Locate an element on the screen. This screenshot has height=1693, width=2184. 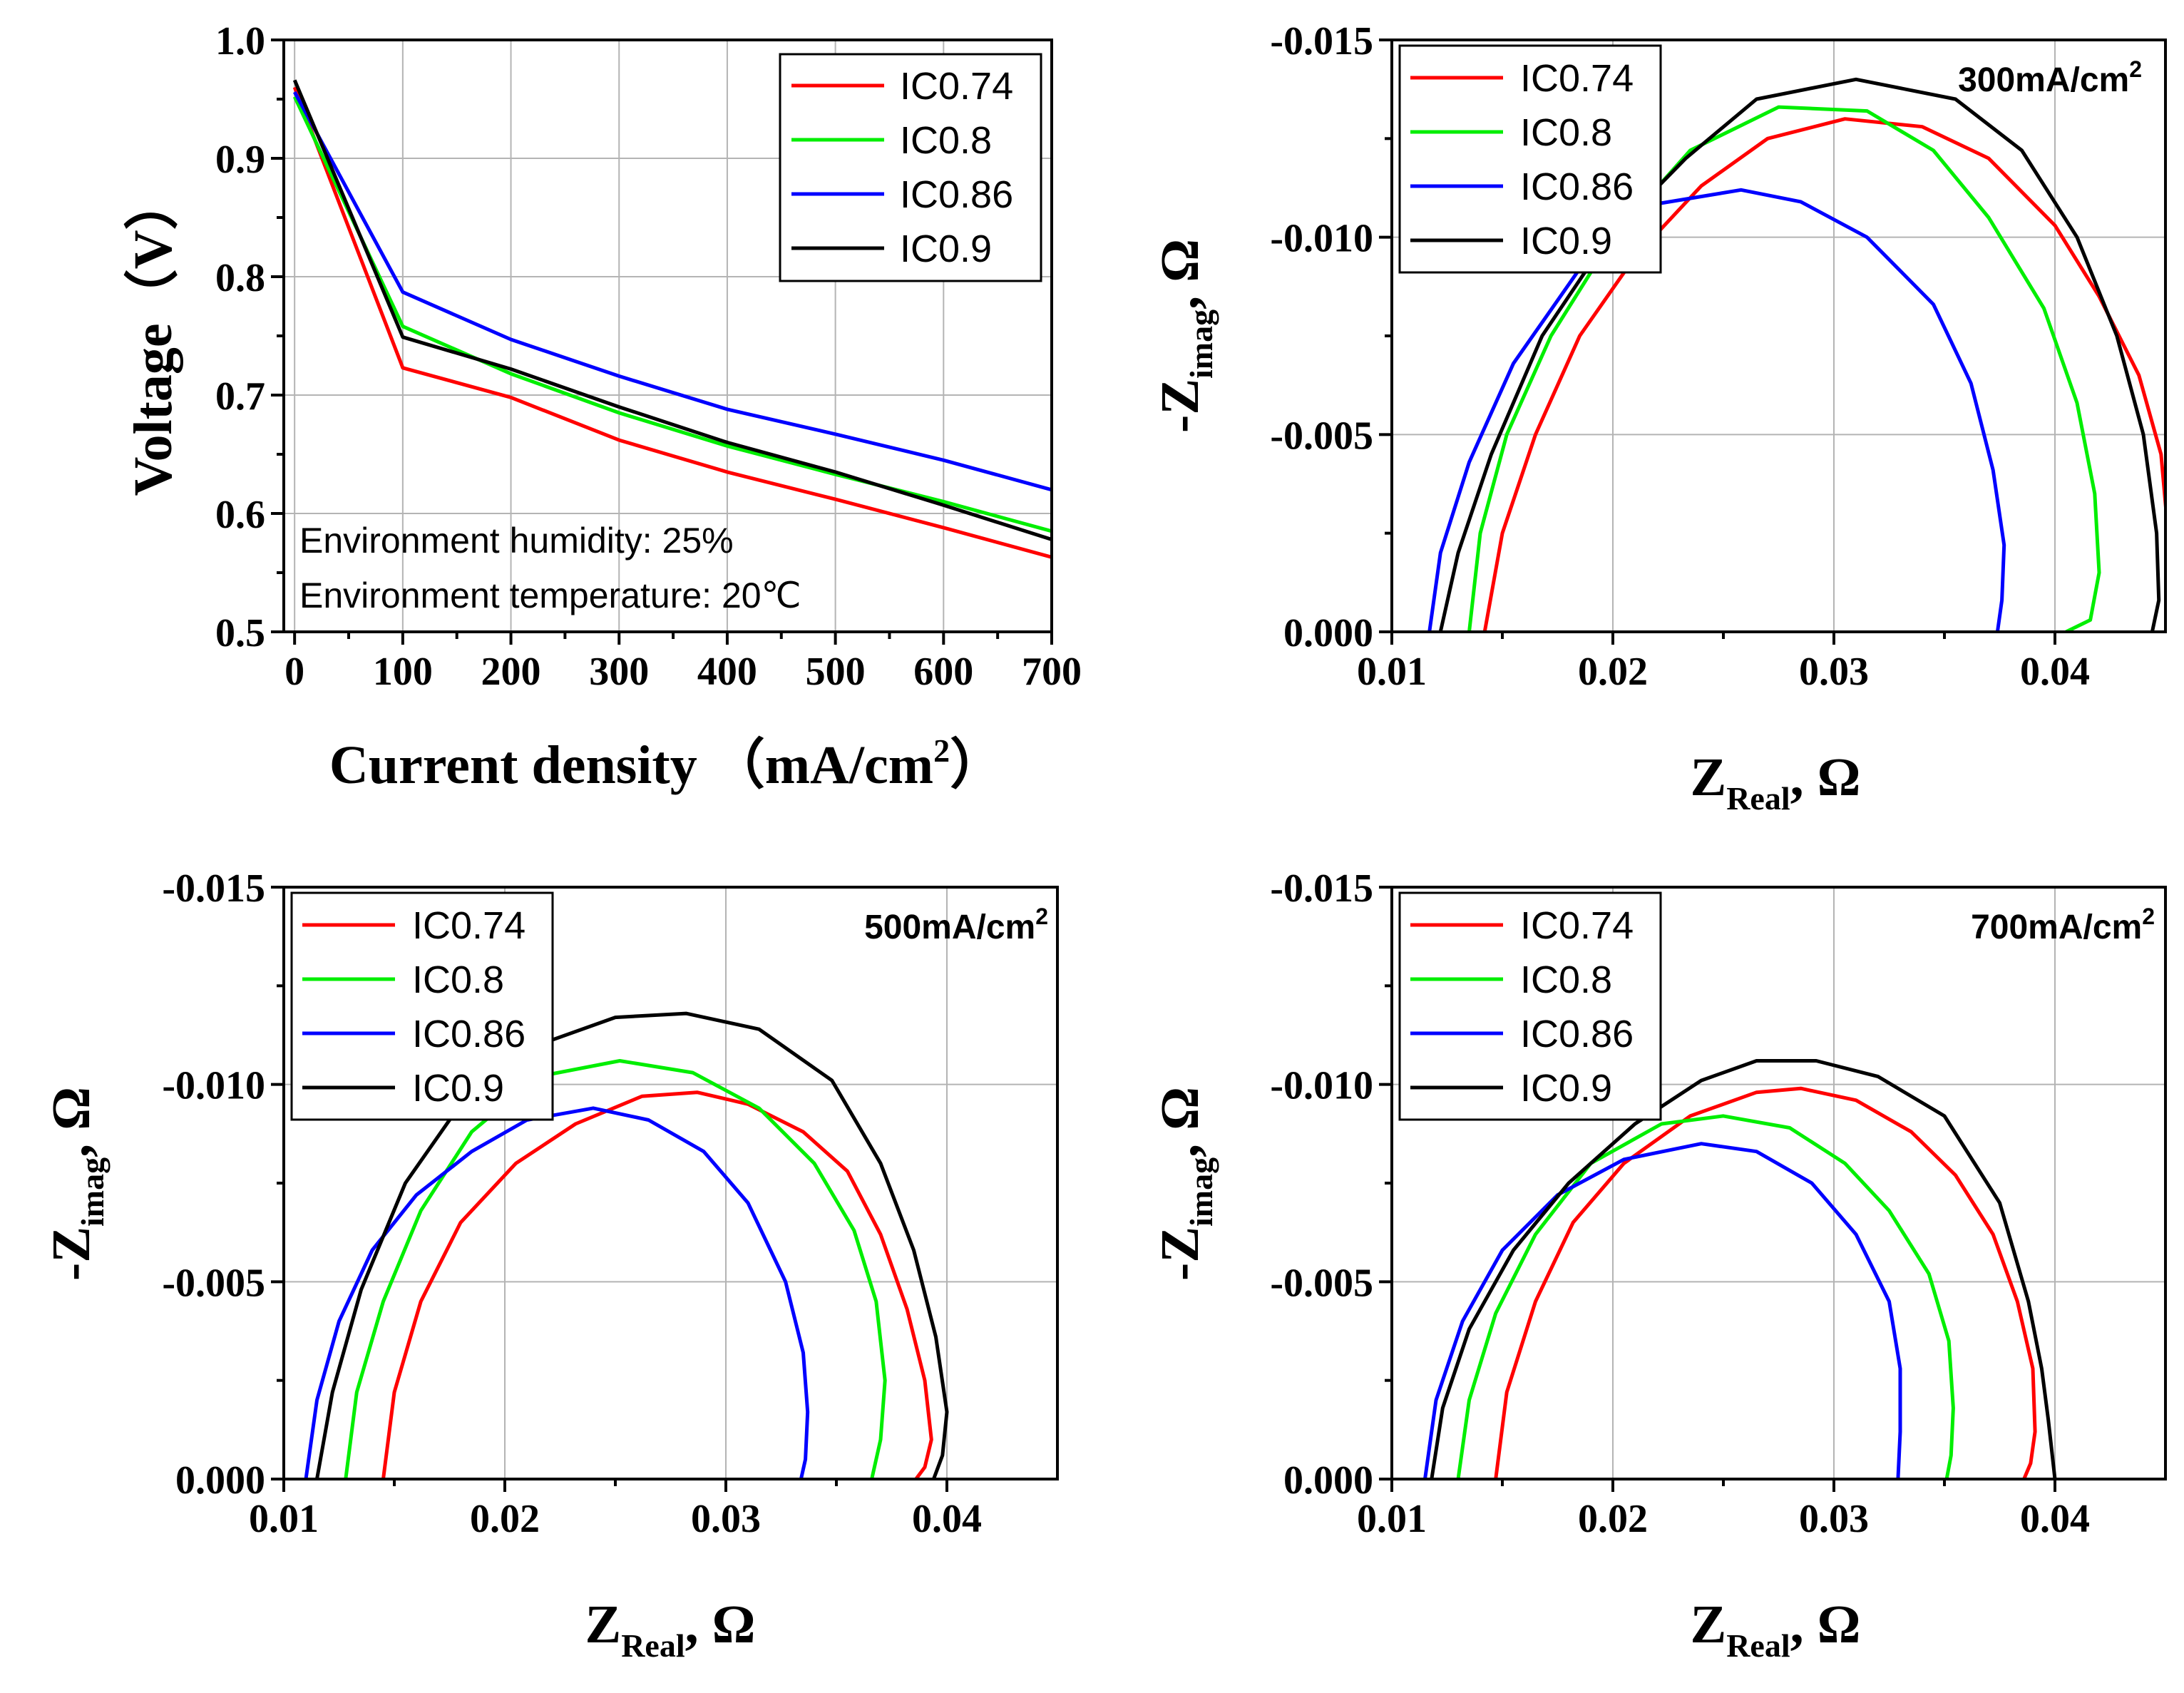
x-tick-label: 500 is located at coordinates (836, 672).